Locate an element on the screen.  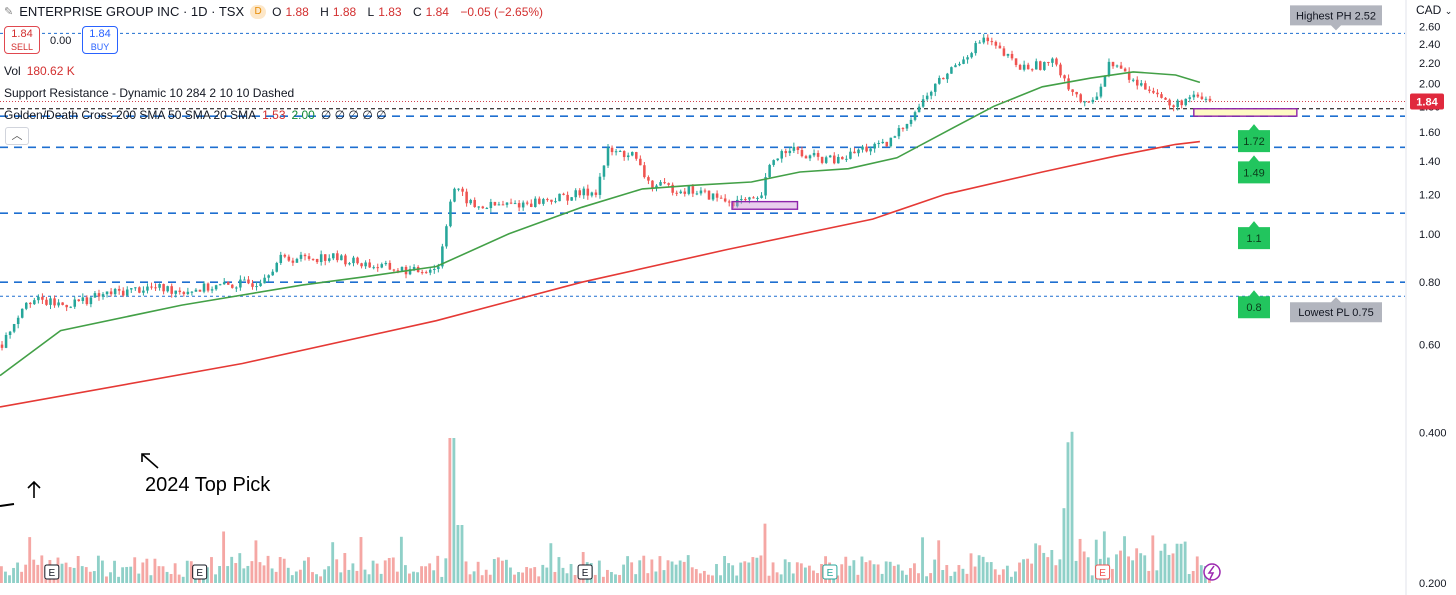
sell-button: 1.84 SELL is located at coordinates (22, 40).